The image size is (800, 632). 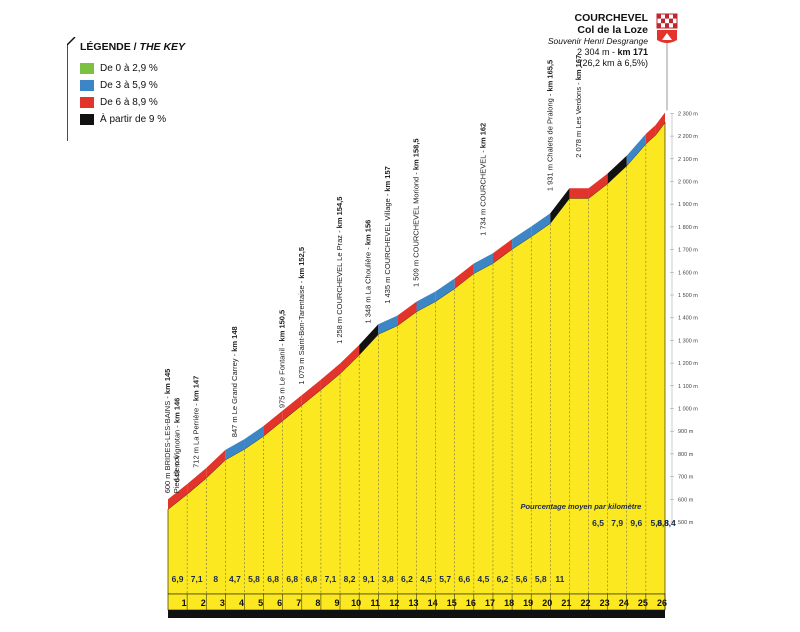 I want to click on waypoint-label: 600 m BRIDES-LES-BAINS - km 145, so click(x=167, y=431).